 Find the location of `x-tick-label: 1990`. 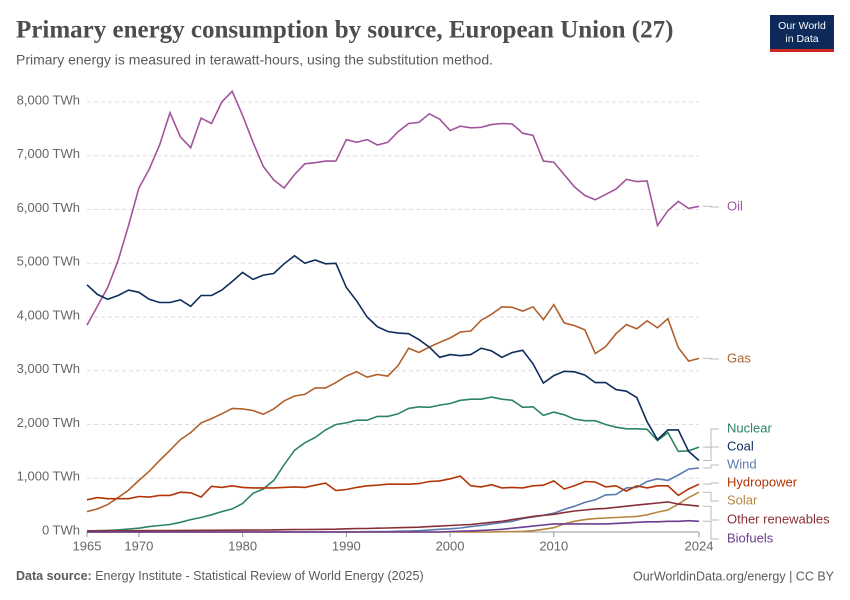

x-tick-label: 1990 is located at coordinates (346, 545).